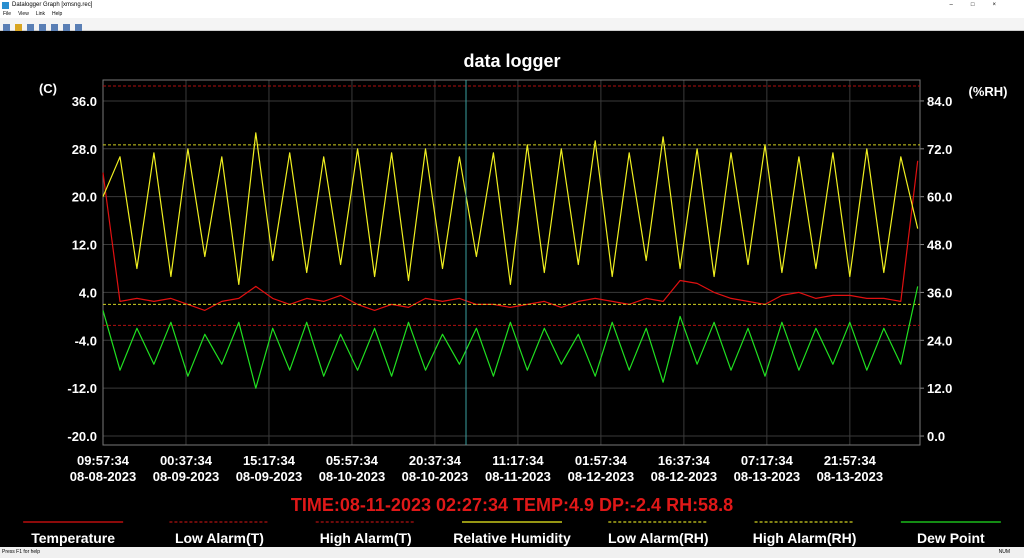  I want to click on y2-tick-label: 84.0, so click(939, 101).